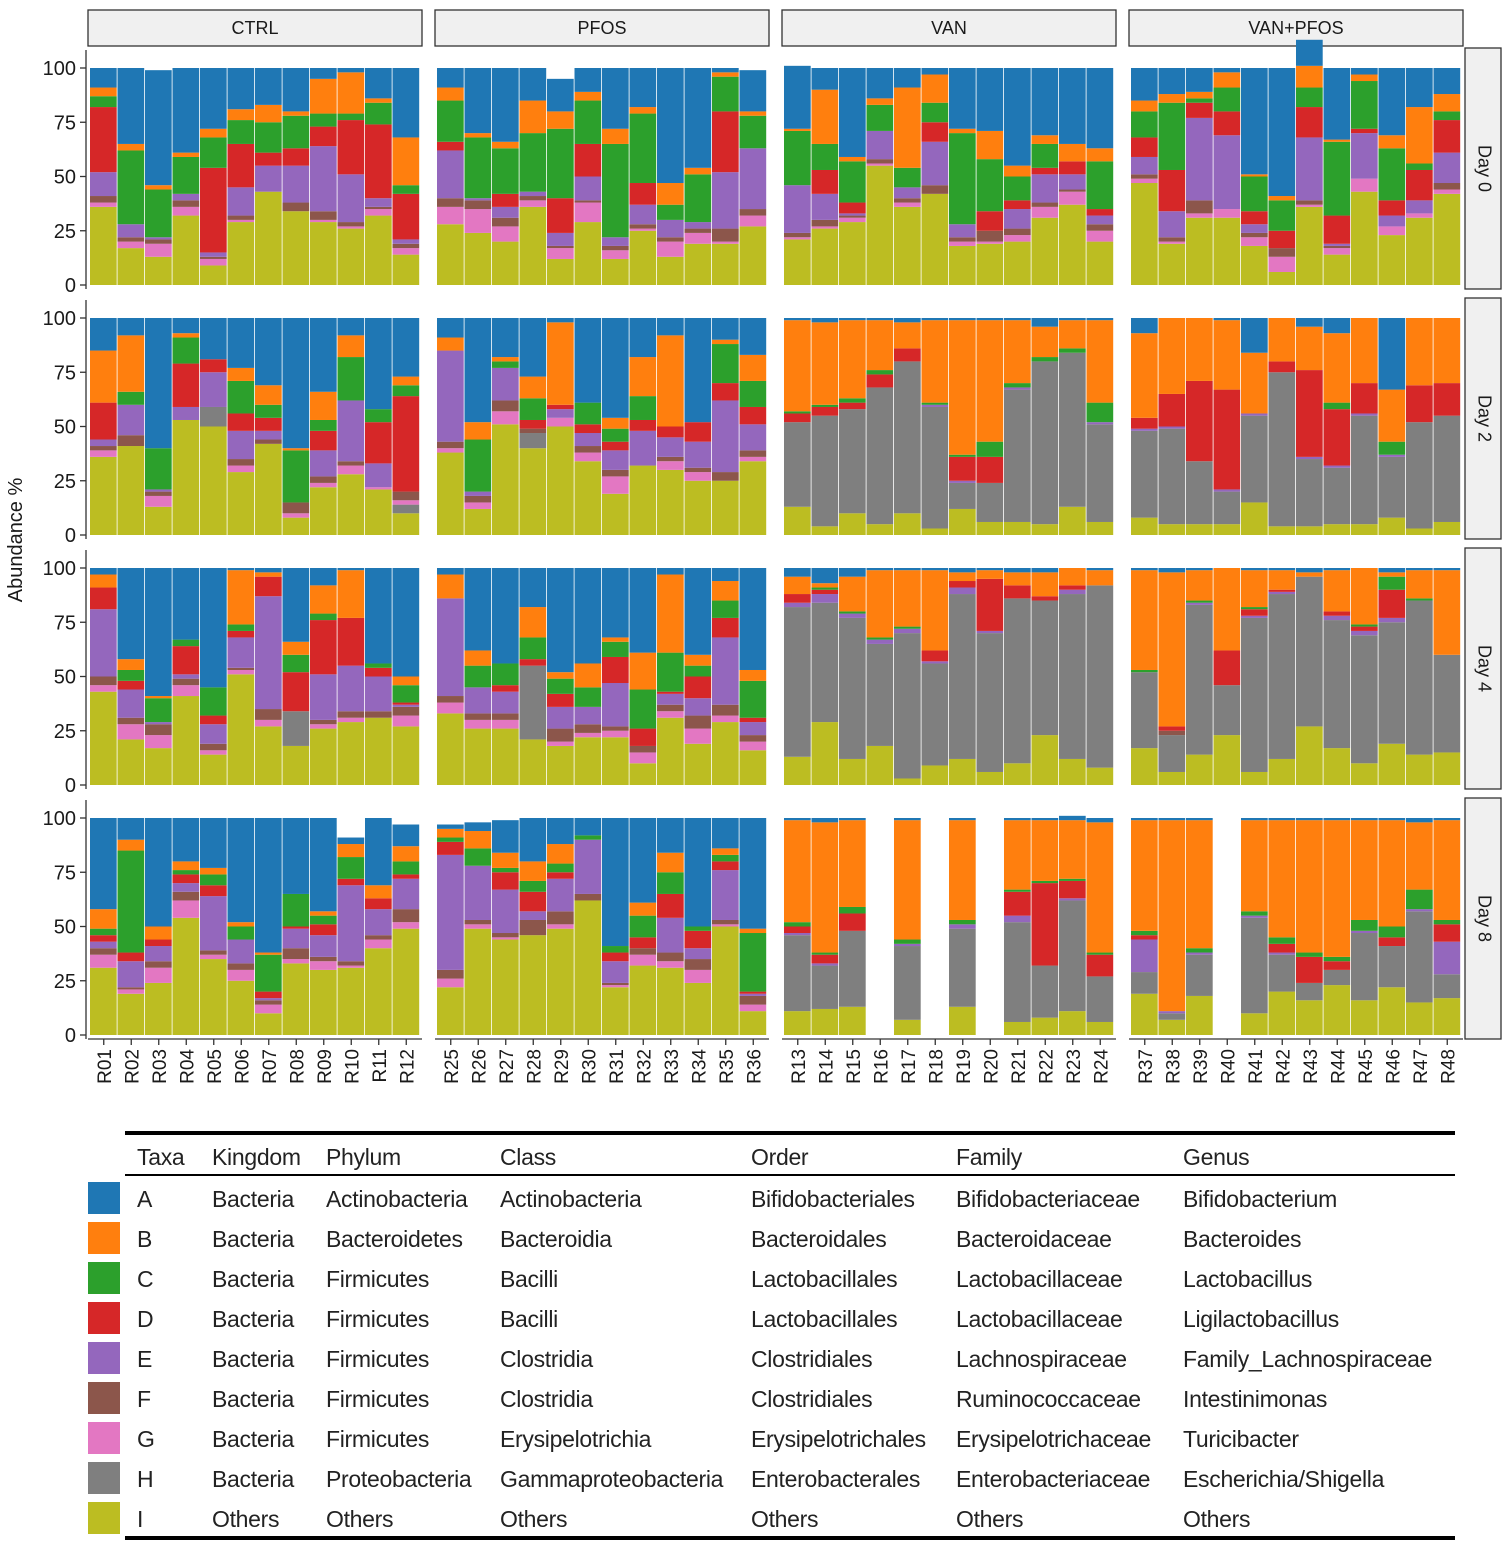 The height and width of the screenshot is (1549, 1503). I want to click on legend-cell-phylum: Actinobacteria, so click(397, 1199).